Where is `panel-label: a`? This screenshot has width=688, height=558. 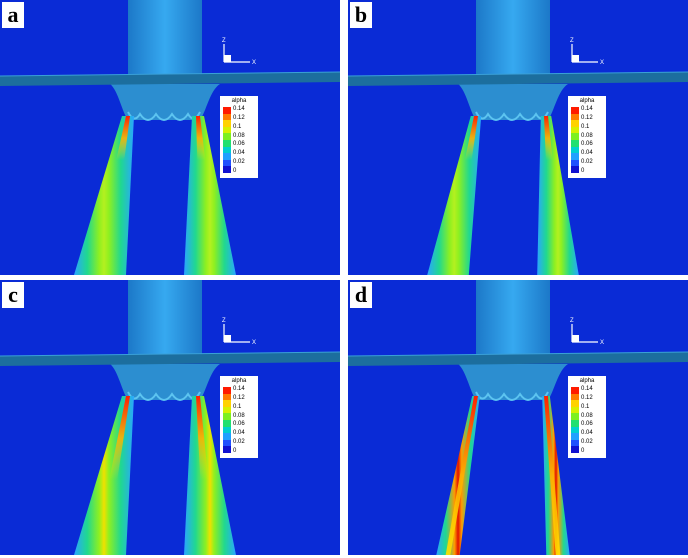
panel-label: a is located at coordinates (13, 15).